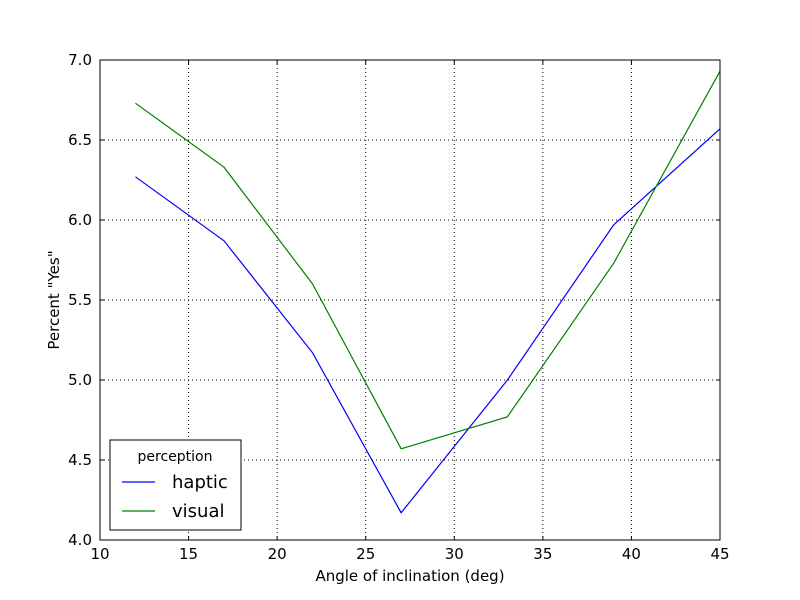 This screenshot has width=800, height=600. I want to click on x-tick-label: 15, so click(188, 554).